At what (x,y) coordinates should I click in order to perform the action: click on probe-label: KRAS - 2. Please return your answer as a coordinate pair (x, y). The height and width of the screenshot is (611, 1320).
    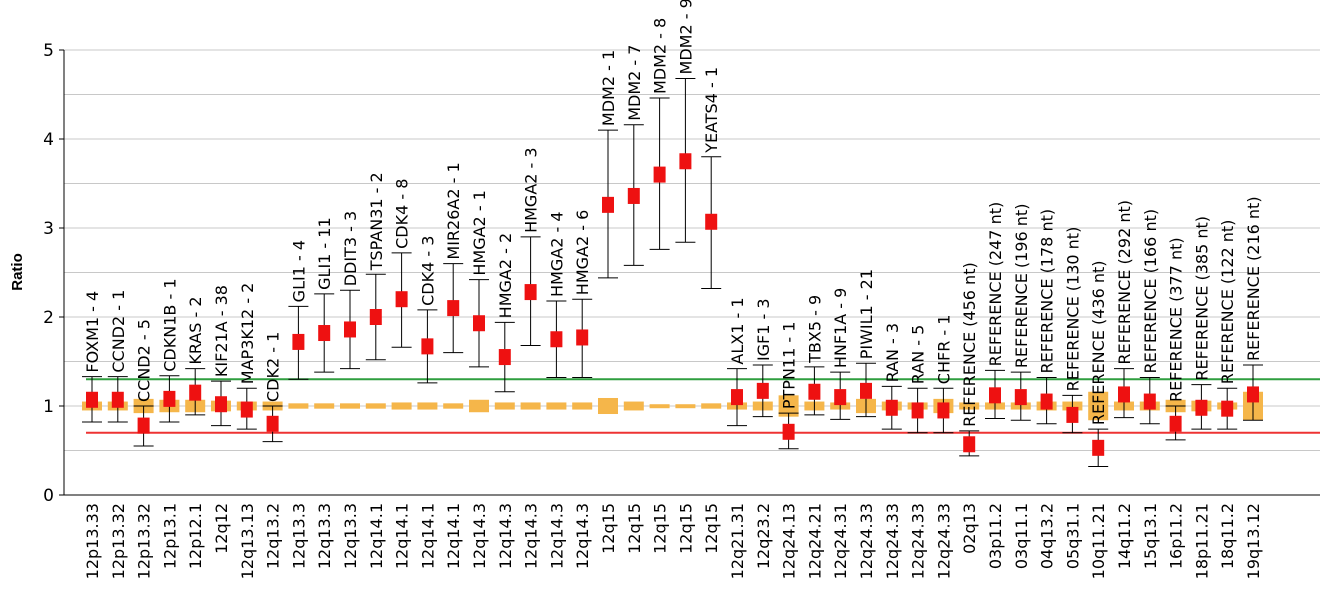
    Looking at the image, I should click on (195, 330).